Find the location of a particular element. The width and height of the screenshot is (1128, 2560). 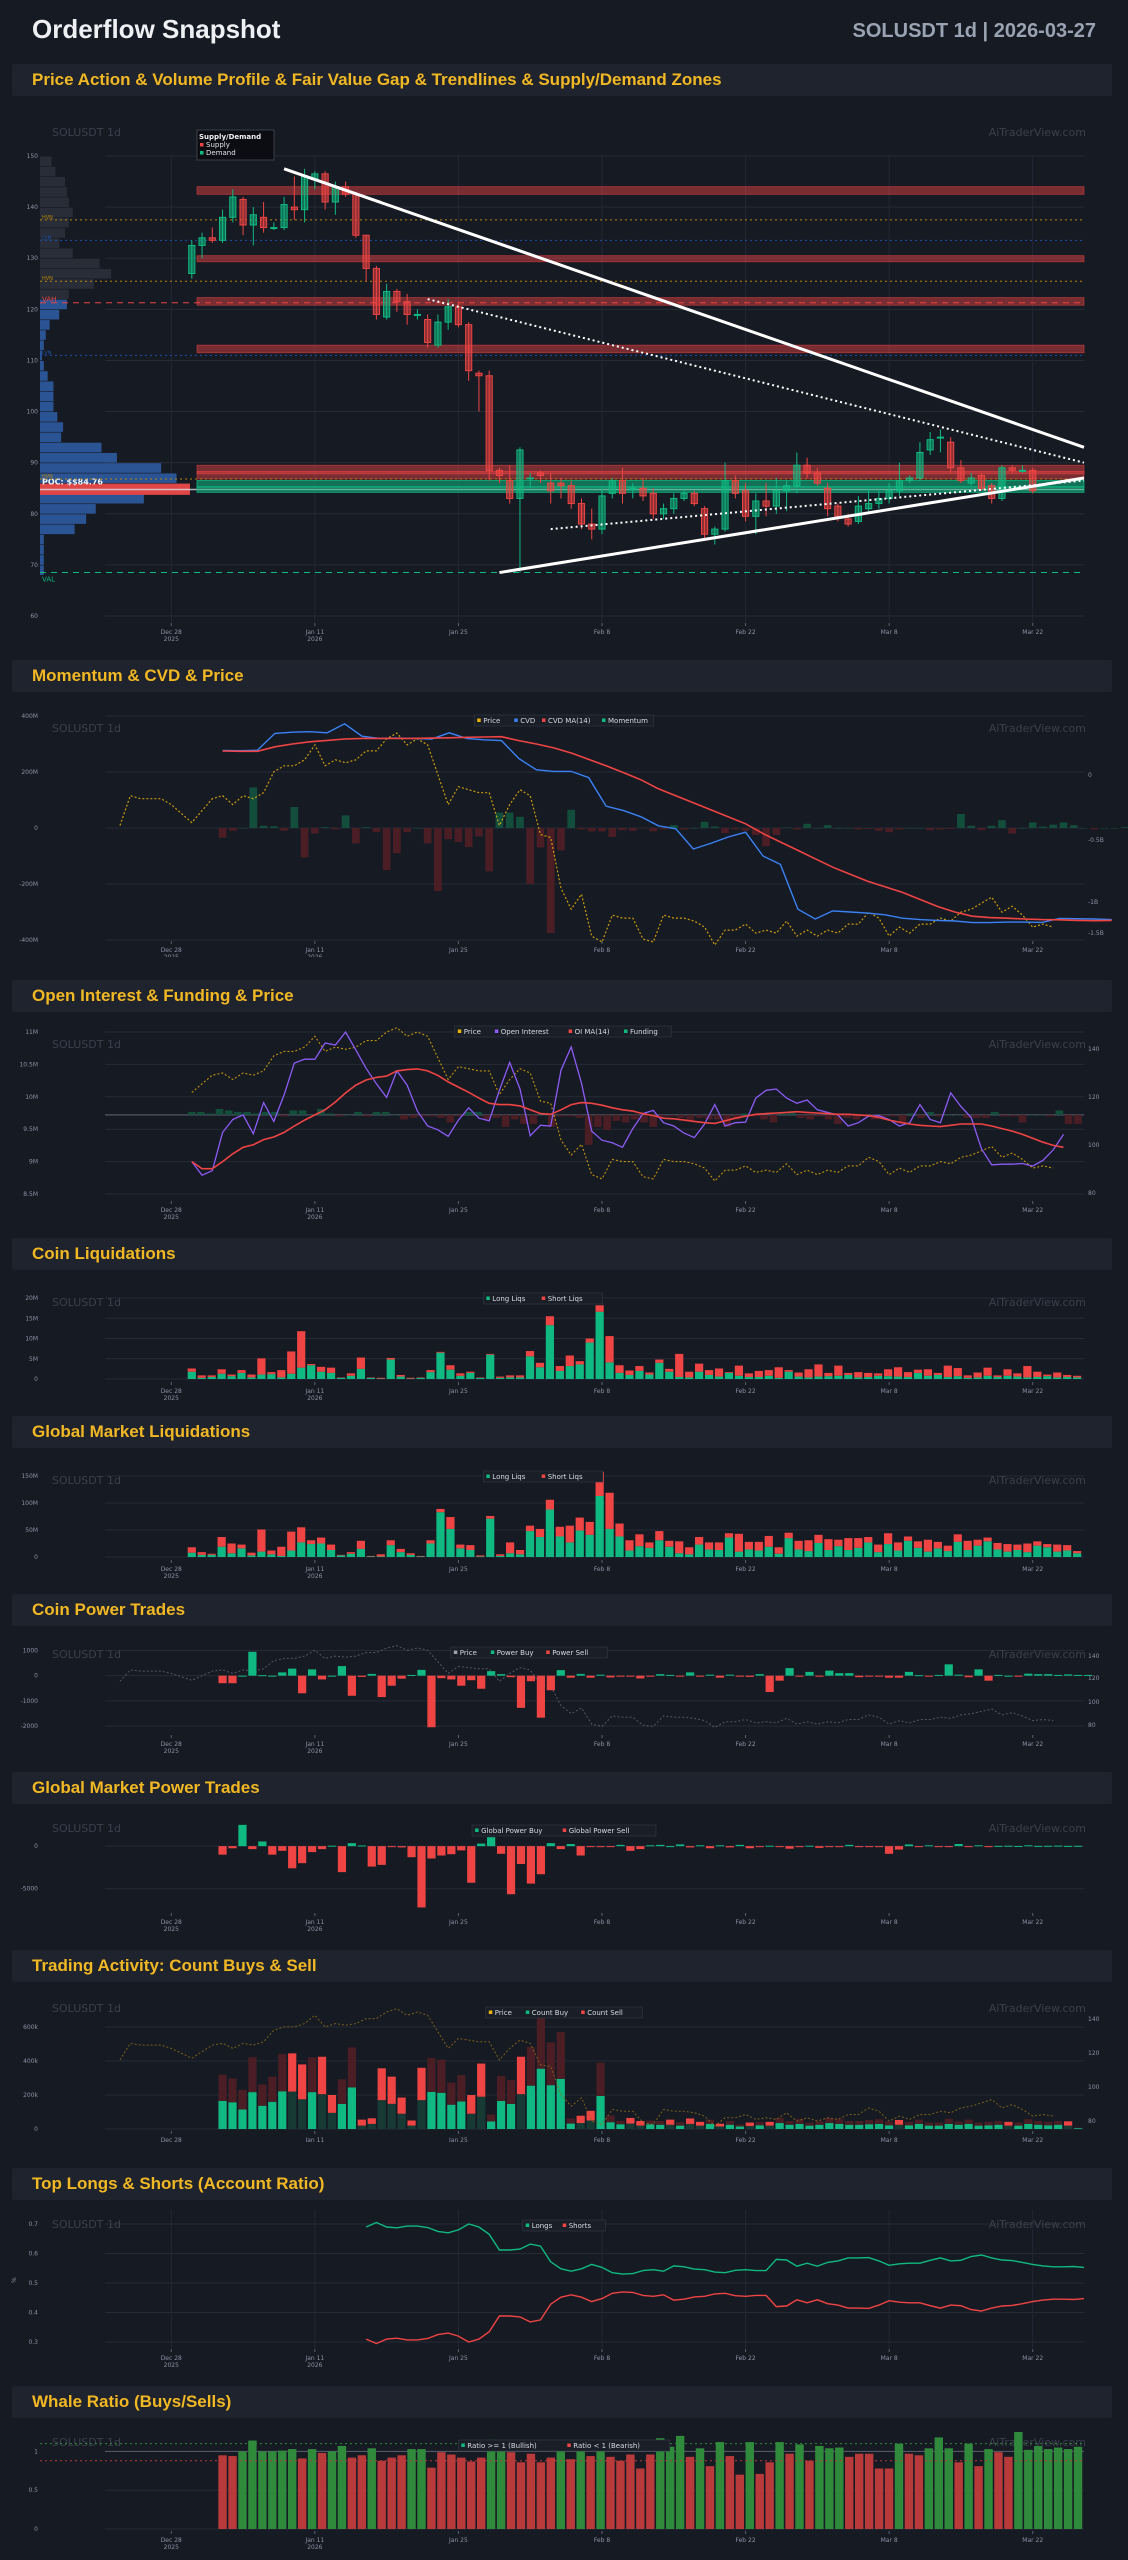

legend: Long Liqs Short Liqs is located at coordinates (542, 1476).